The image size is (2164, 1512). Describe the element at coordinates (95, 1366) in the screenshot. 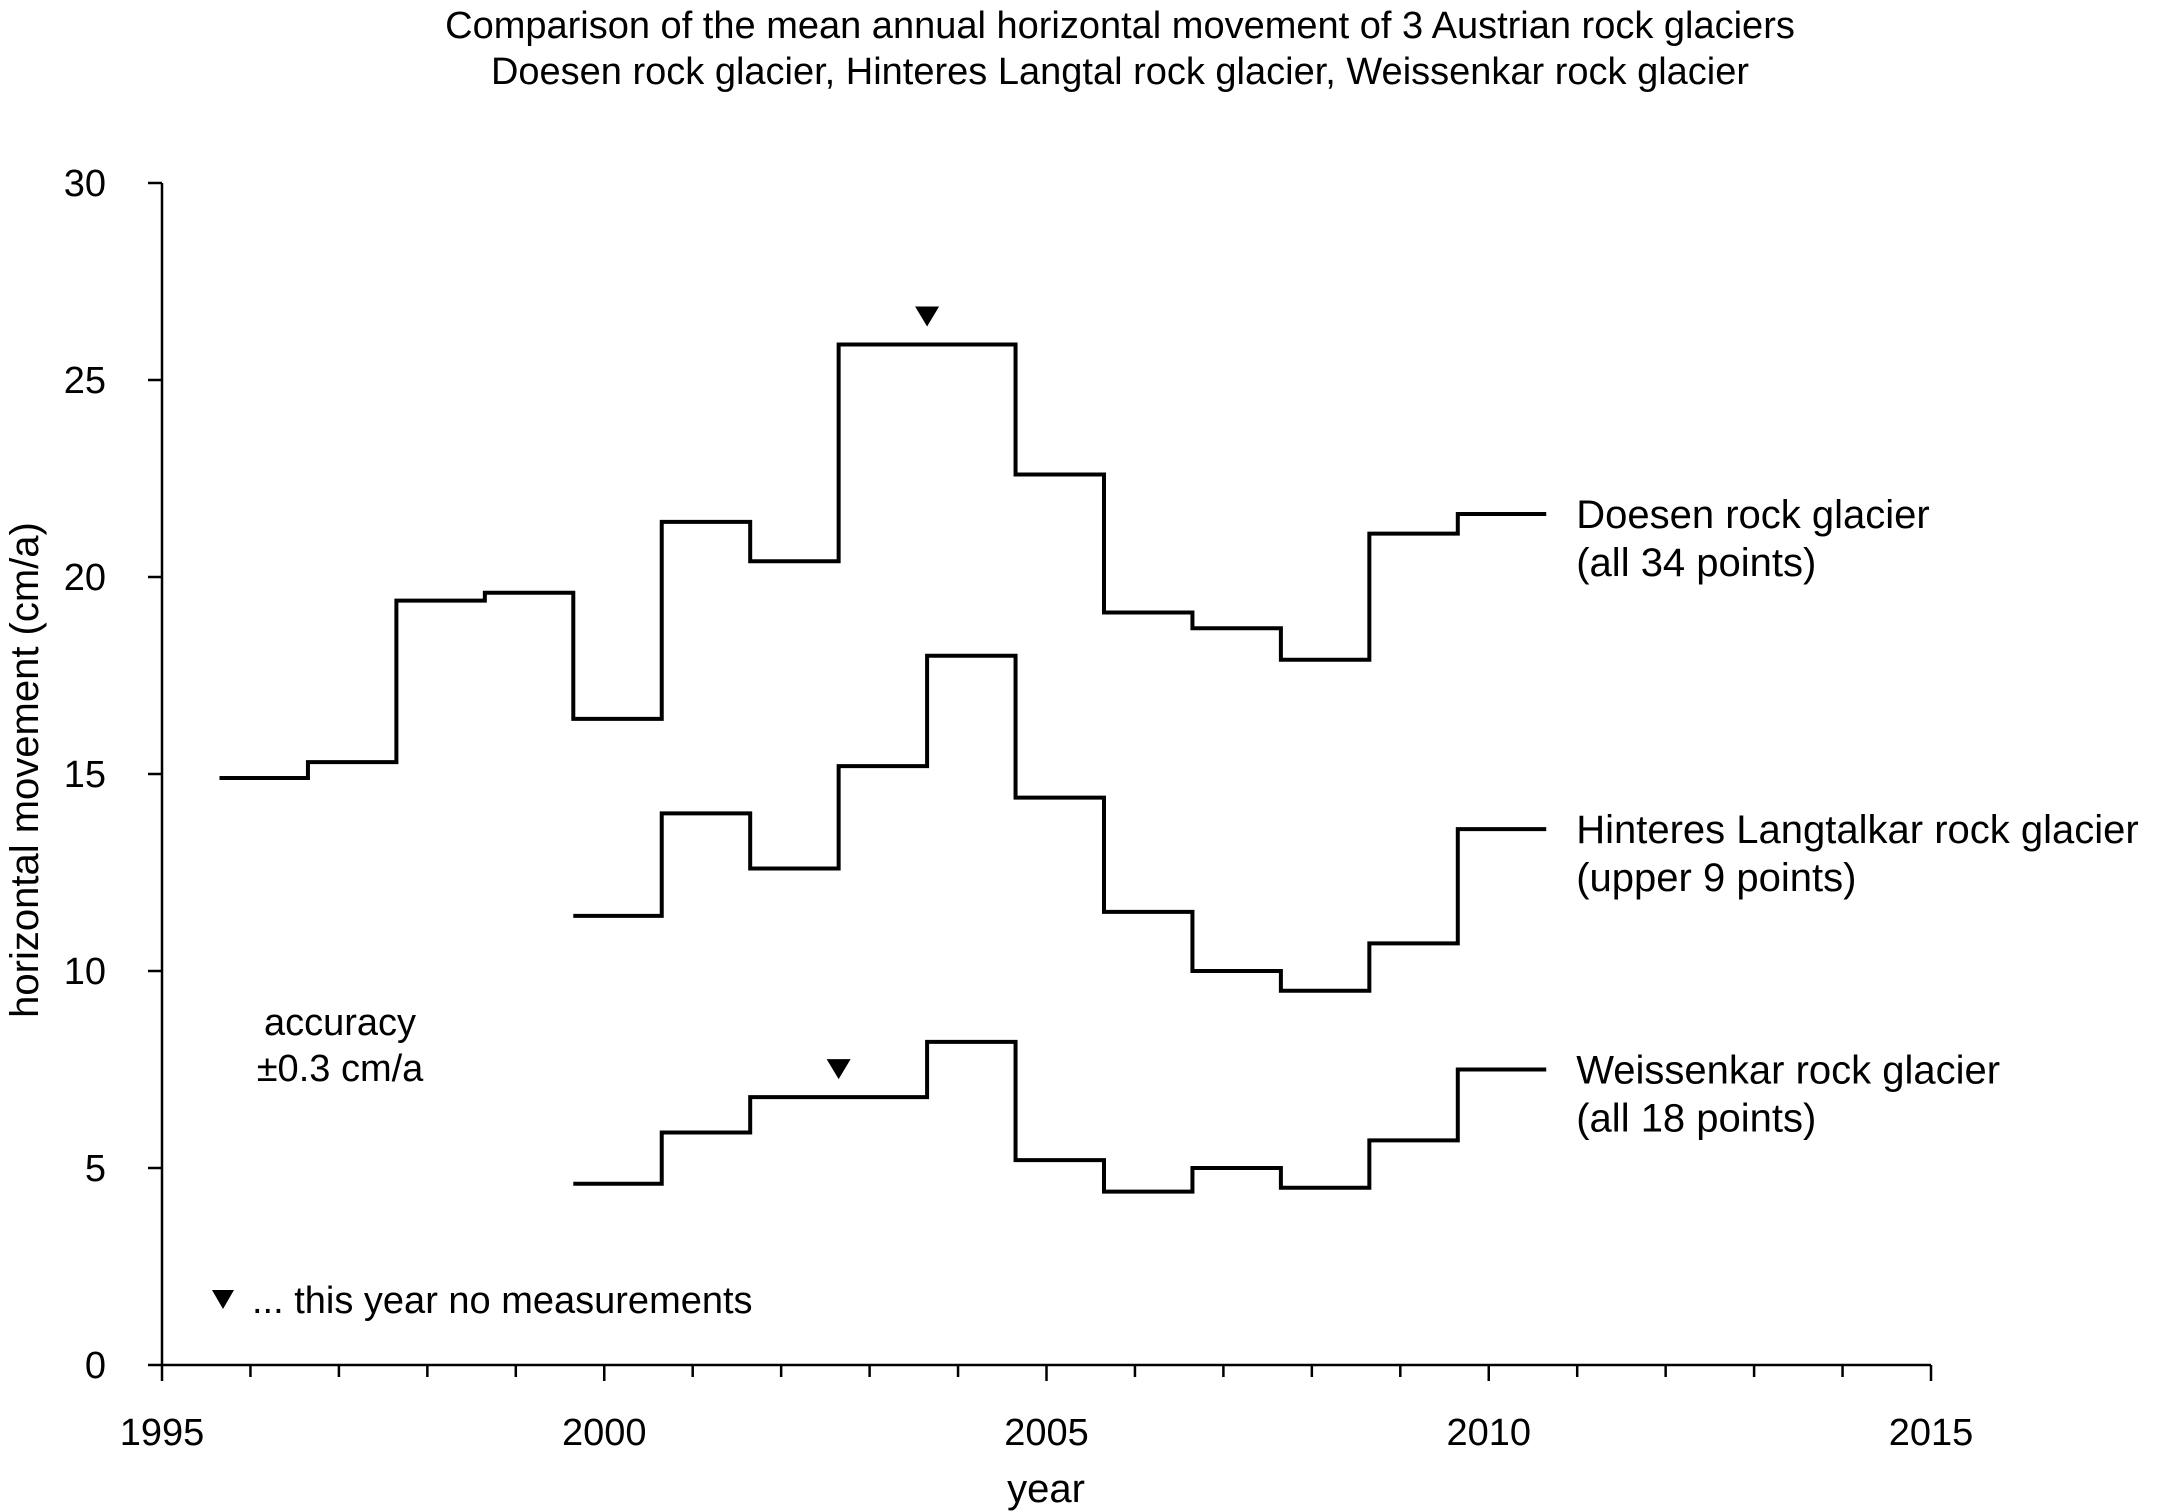

I see `y-tick-label: 0` at that location.